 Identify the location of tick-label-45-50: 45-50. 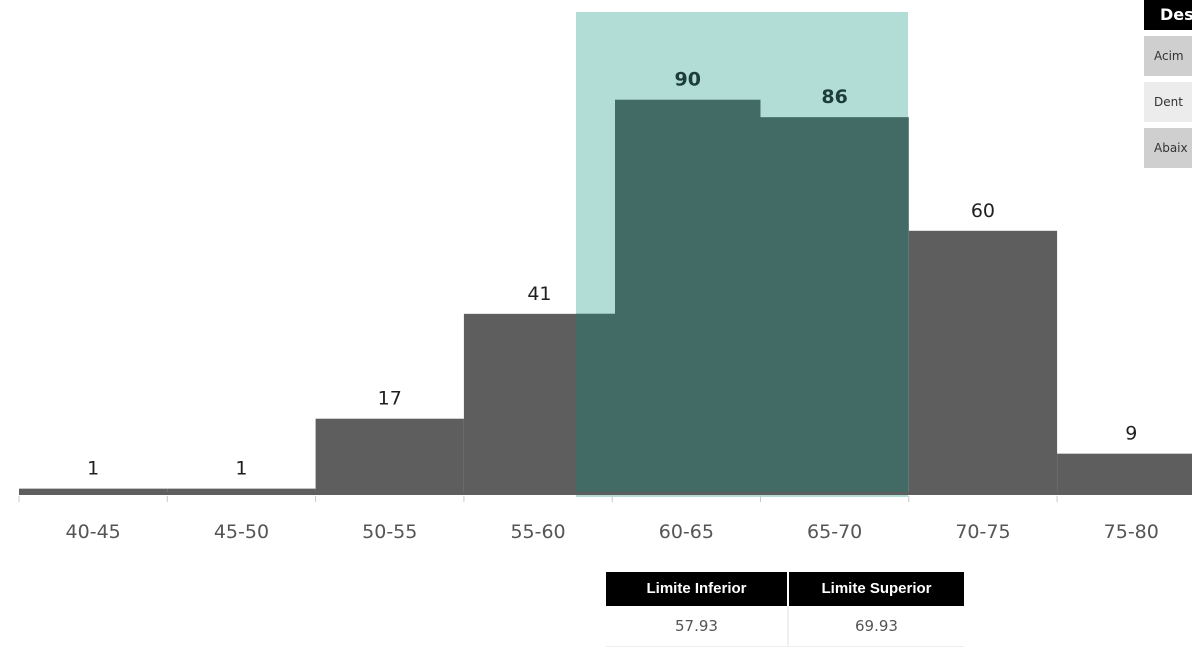
(241, 532).